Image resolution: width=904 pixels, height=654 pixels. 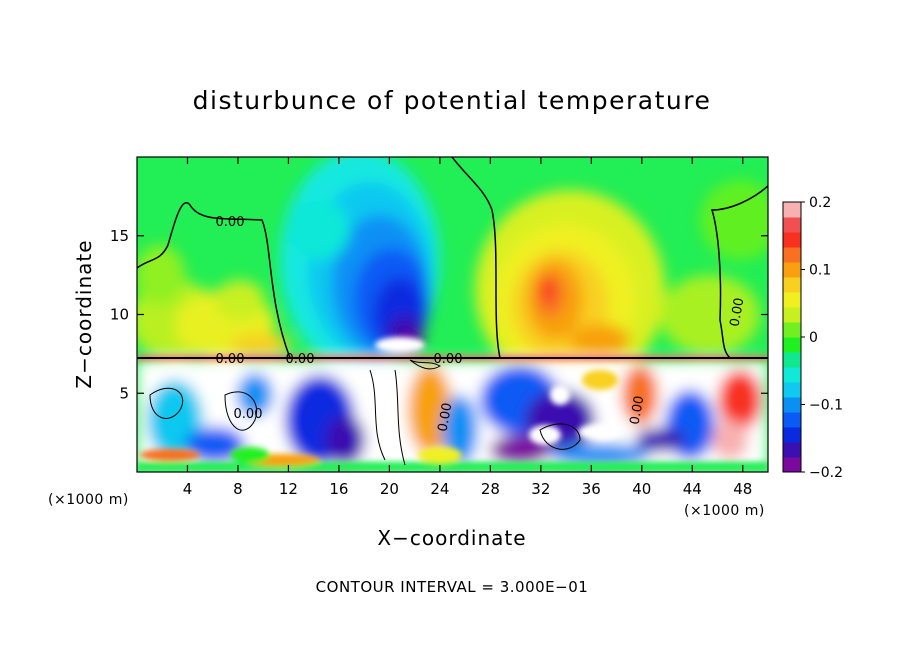 What do you see at coordinates (119, 236) in the screenshot?
I see `y-tick-label: 15` at bounding box center [119, 236].